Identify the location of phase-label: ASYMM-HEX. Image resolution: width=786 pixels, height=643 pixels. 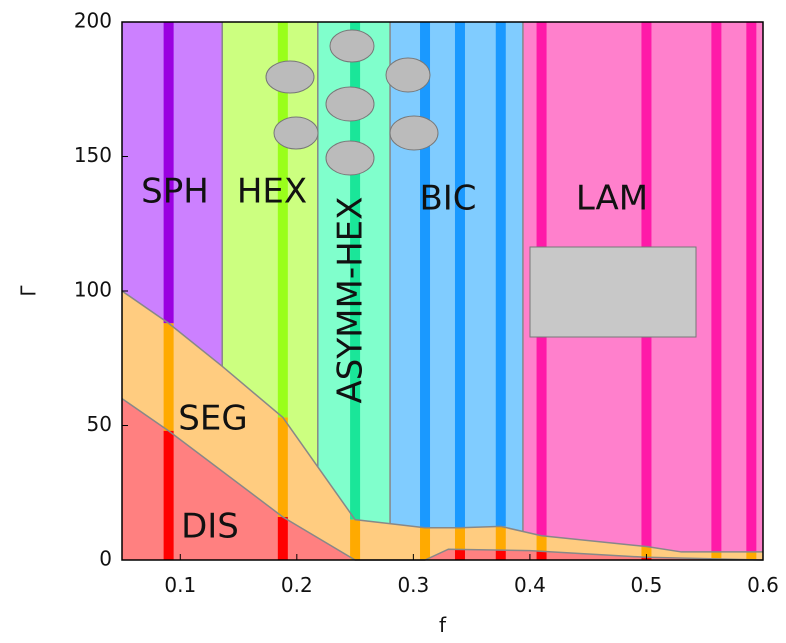
(351, 300).